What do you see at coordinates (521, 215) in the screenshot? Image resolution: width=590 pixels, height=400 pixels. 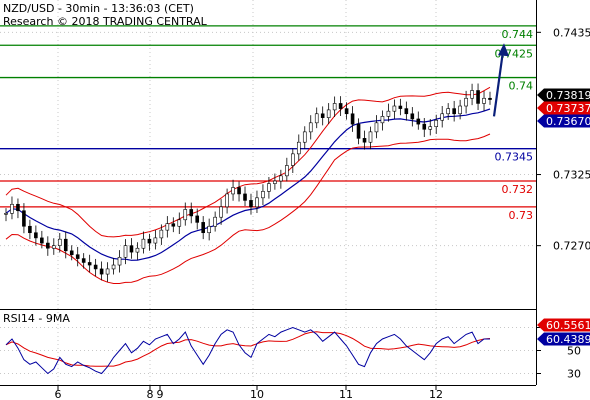 I see `level-label: 0.73` at bounding box center [521, 215].